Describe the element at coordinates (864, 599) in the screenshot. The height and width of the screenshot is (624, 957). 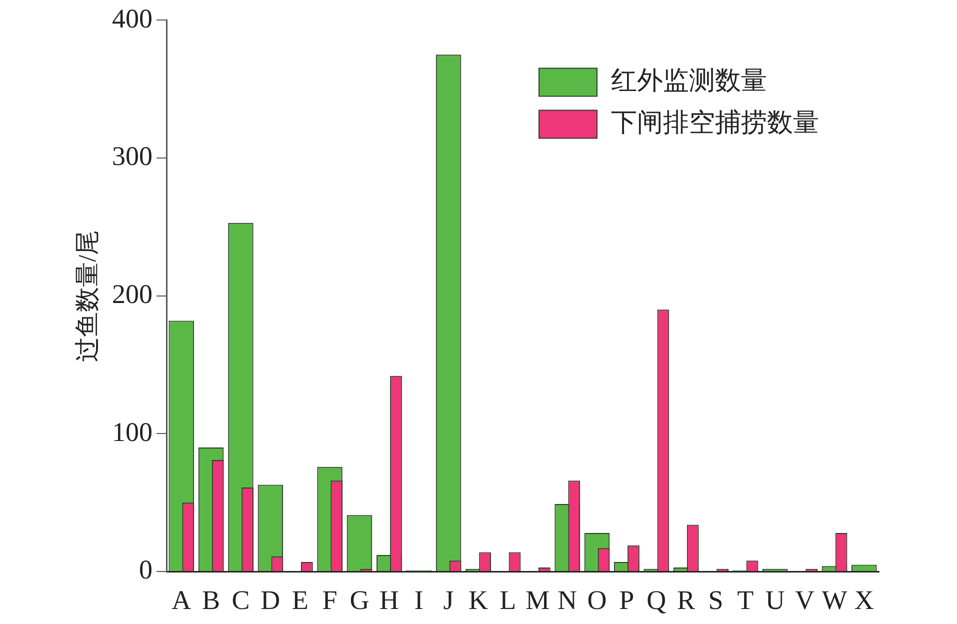
I see `x-tick-label: X` at that location.